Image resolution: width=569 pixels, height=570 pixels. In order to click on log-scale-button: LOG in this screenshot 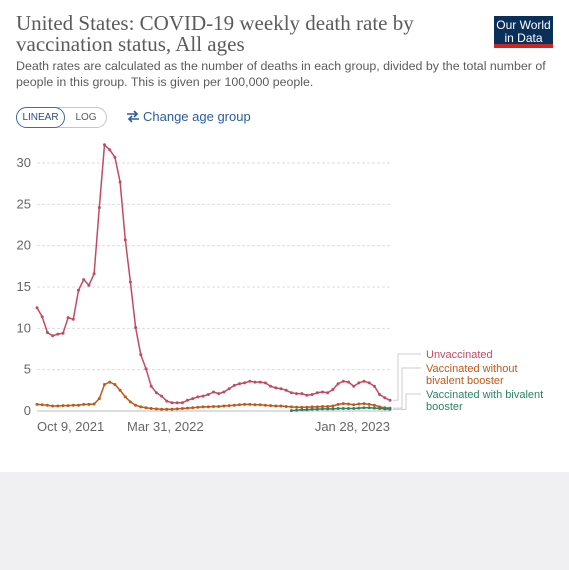, I will do `click(86, 117)`.